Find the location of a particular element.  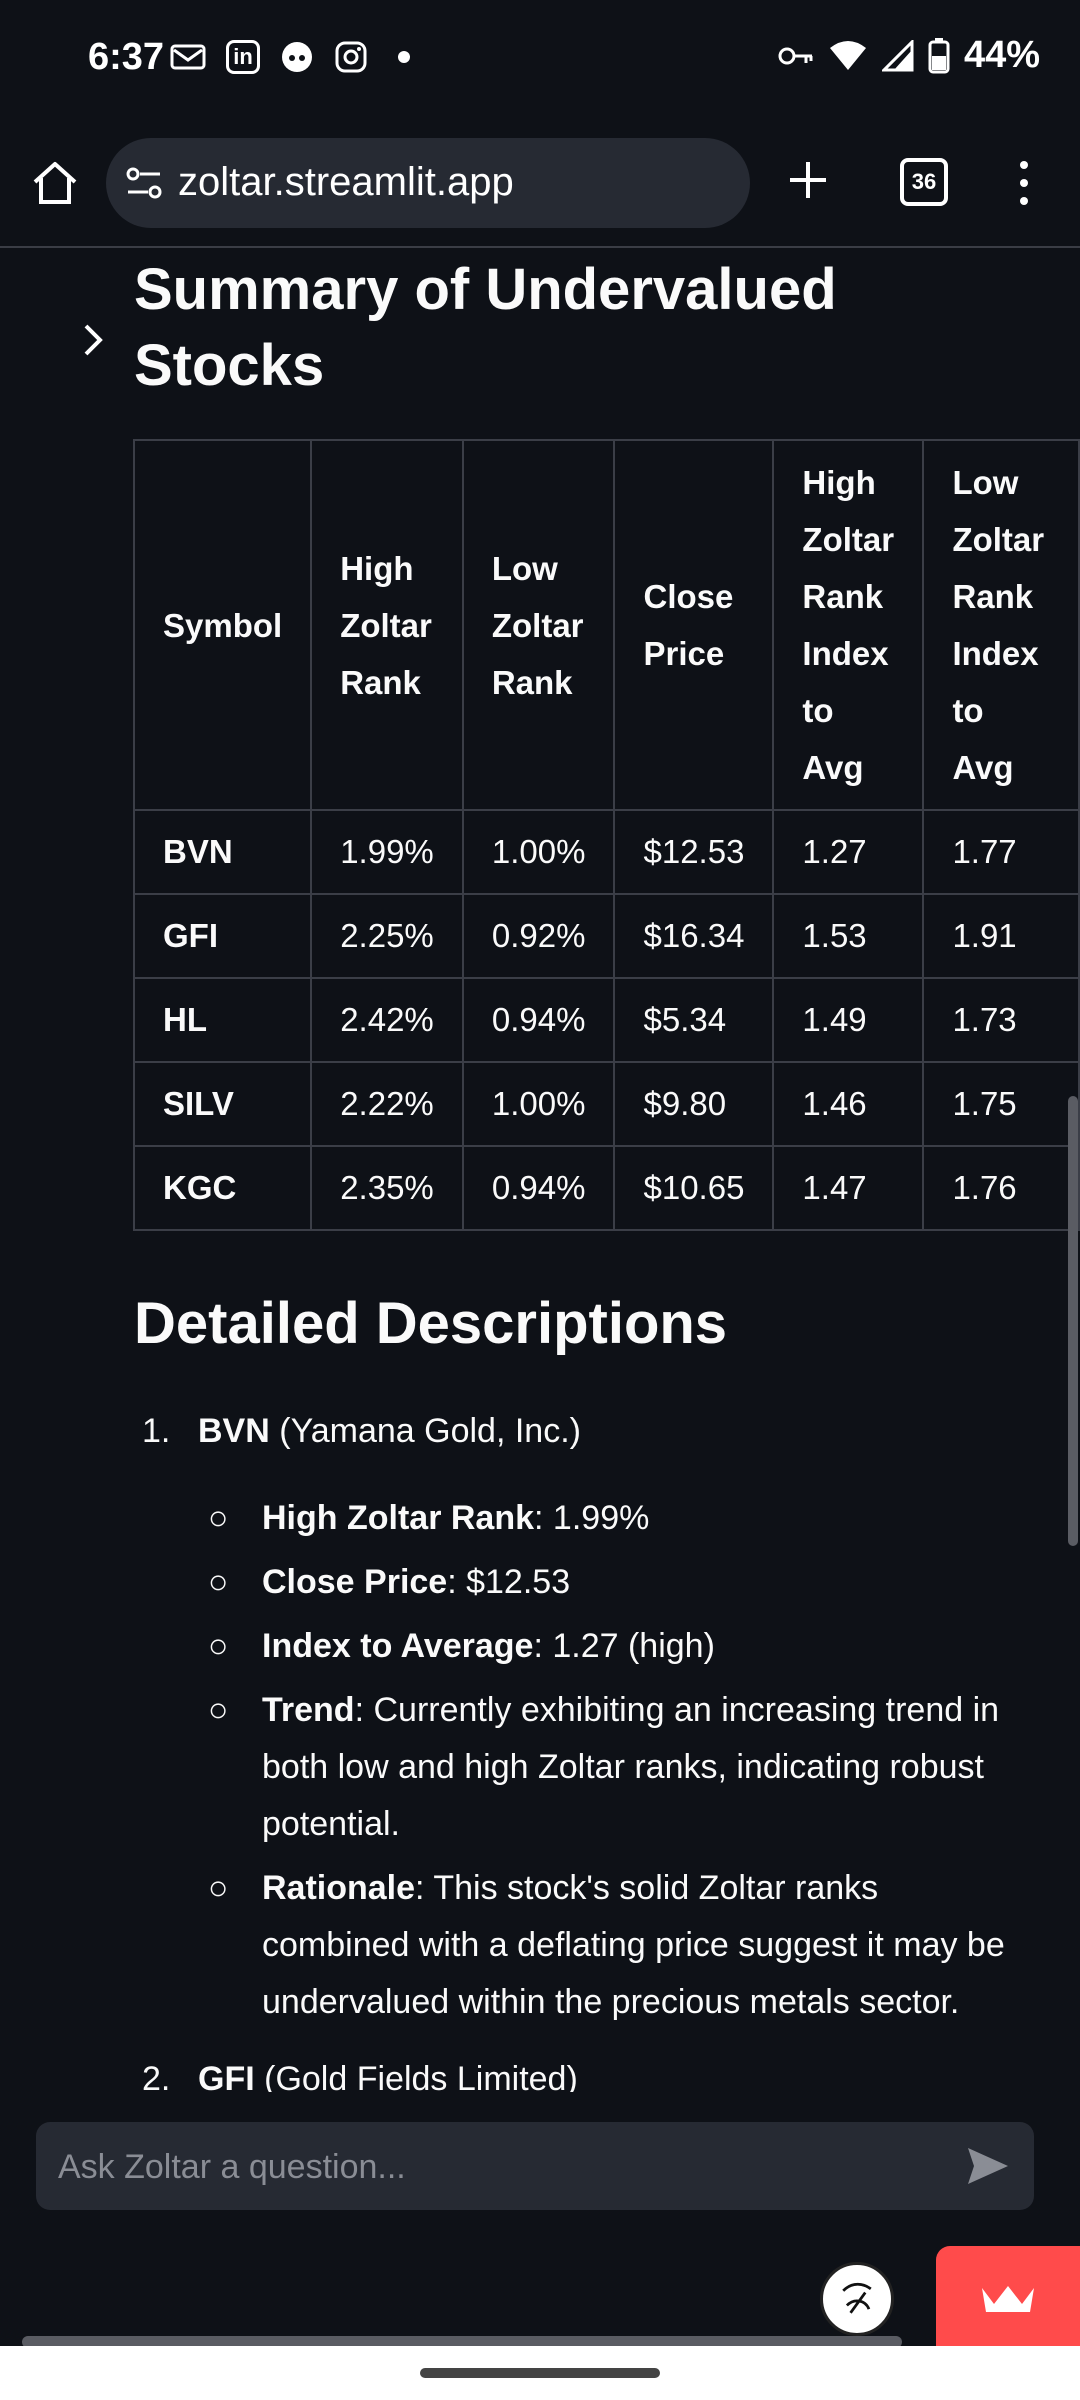

more-notifications-dot is located at coordinates (404, 57).